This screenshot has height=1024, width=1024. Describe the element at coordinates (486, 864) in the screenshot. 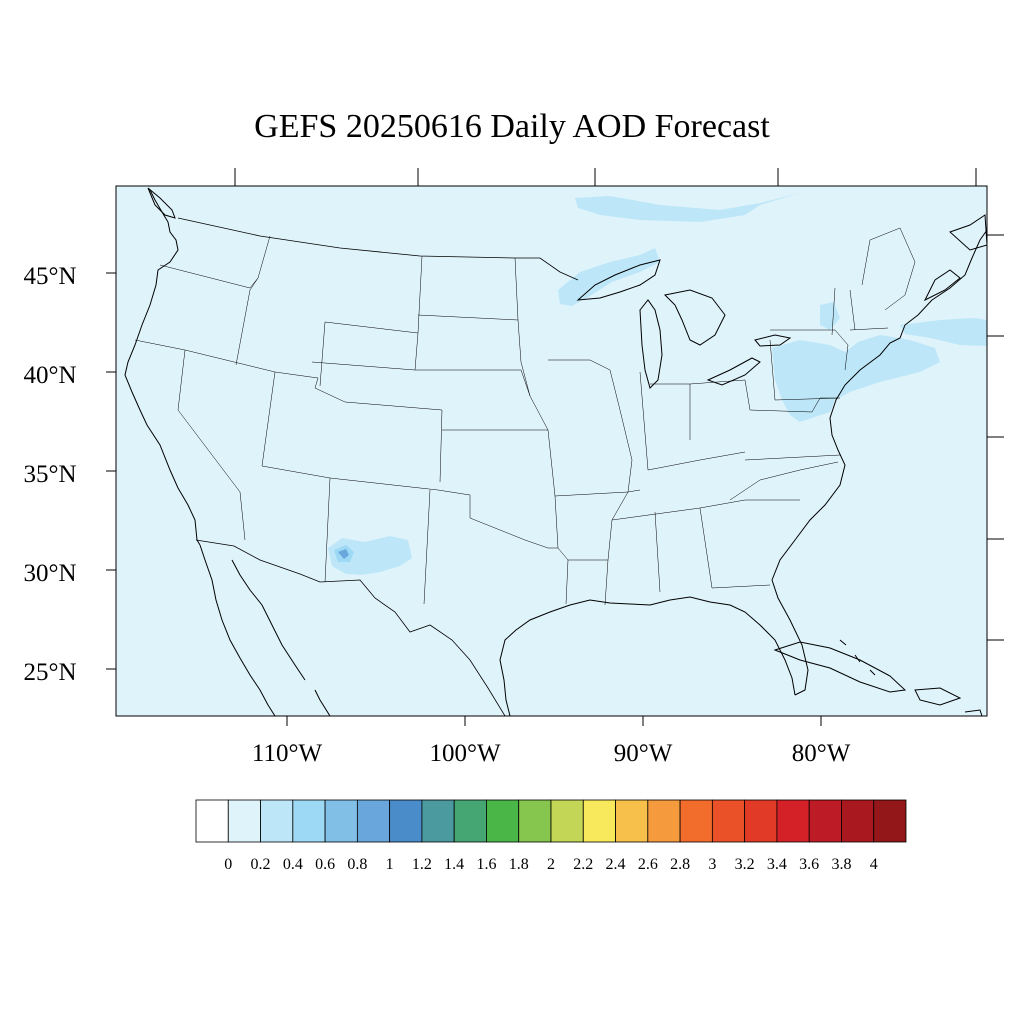

I see `colorbar-tick-label: 1.6` at that location.